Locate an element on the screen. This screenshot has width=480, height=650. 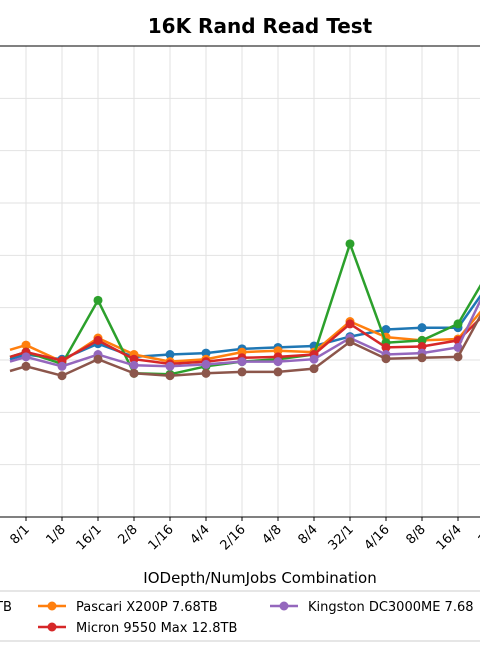
legend-frame is located at coordinates (240, 616).